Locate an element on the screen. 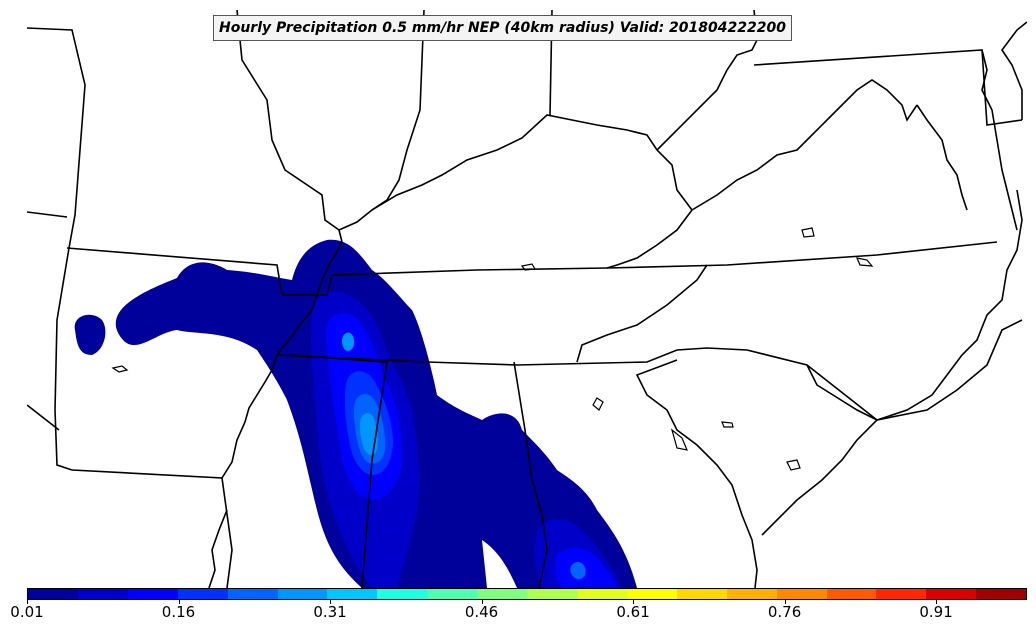  colorbar-tick-label: 0.16 is located at coordinates (178, 612).